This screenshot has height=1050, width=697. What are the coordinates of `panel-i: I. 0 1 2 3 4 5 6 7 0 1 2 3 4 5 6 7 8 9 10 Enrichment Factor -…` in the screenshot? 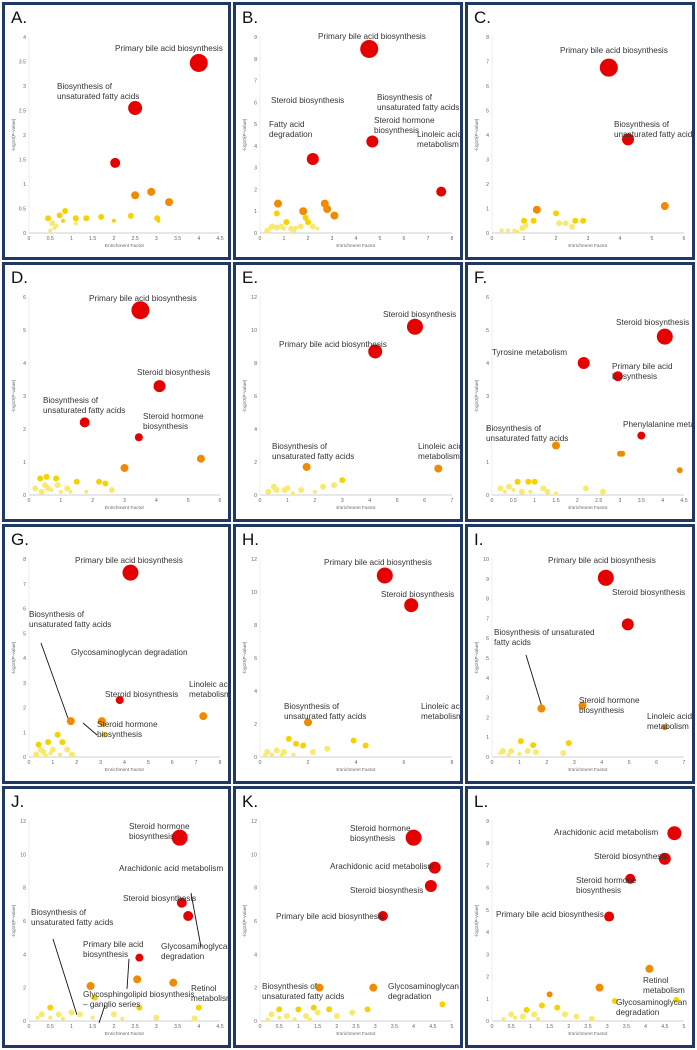 It's located at (580, 654).